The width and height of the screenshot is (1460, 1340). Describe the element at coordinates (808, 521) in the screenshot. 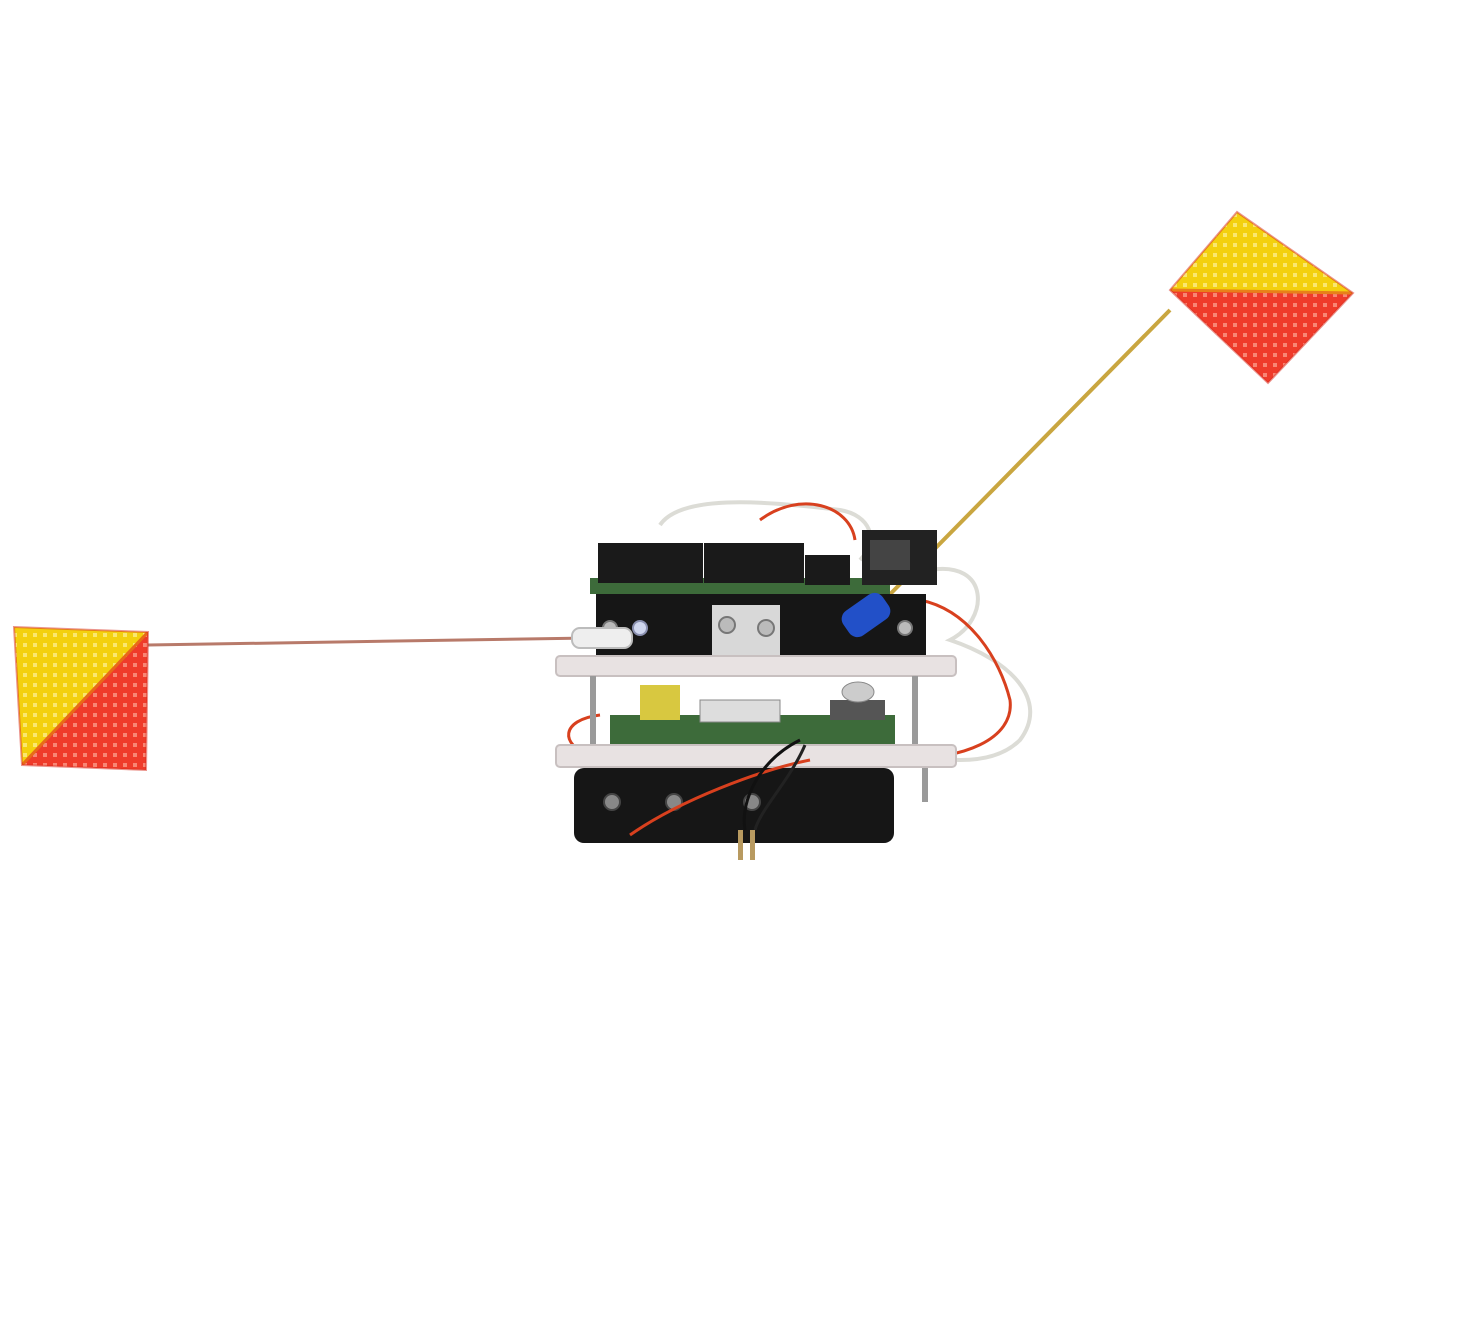

I see `wire-red-loop-top` at that location.